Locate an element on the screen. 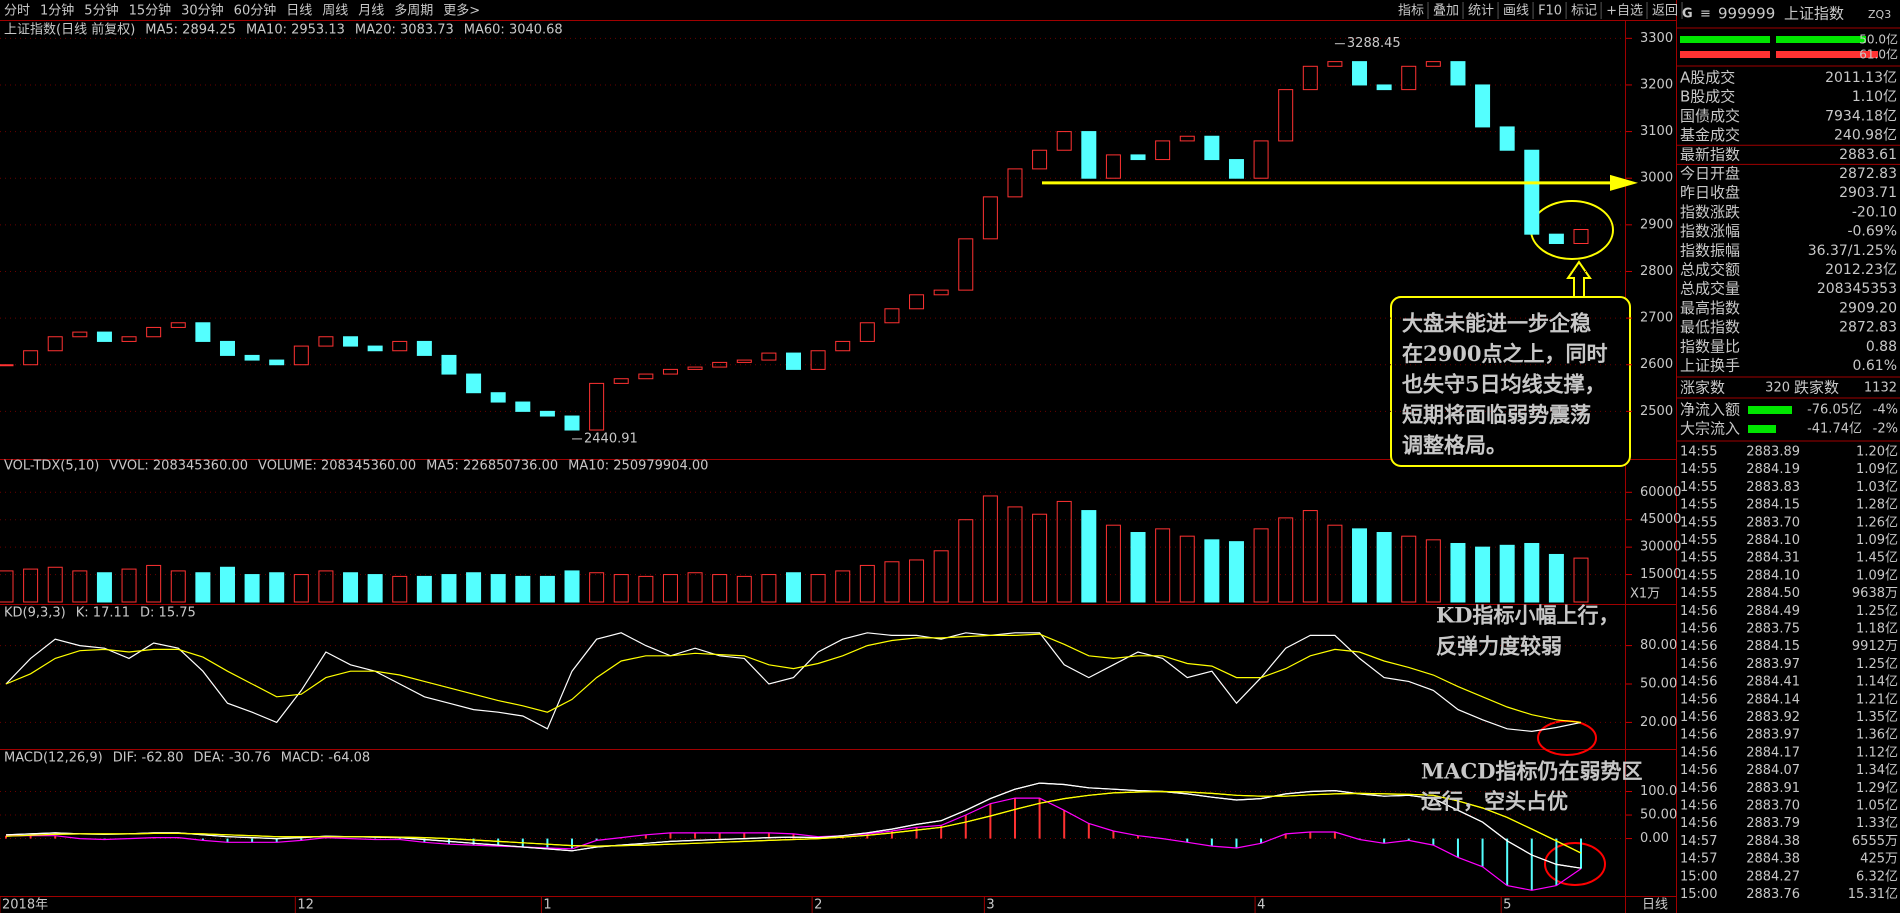 This screenshot has width=1900, height=913. trade-amount: 1.03亿 is located at coordinates (1877, 487).